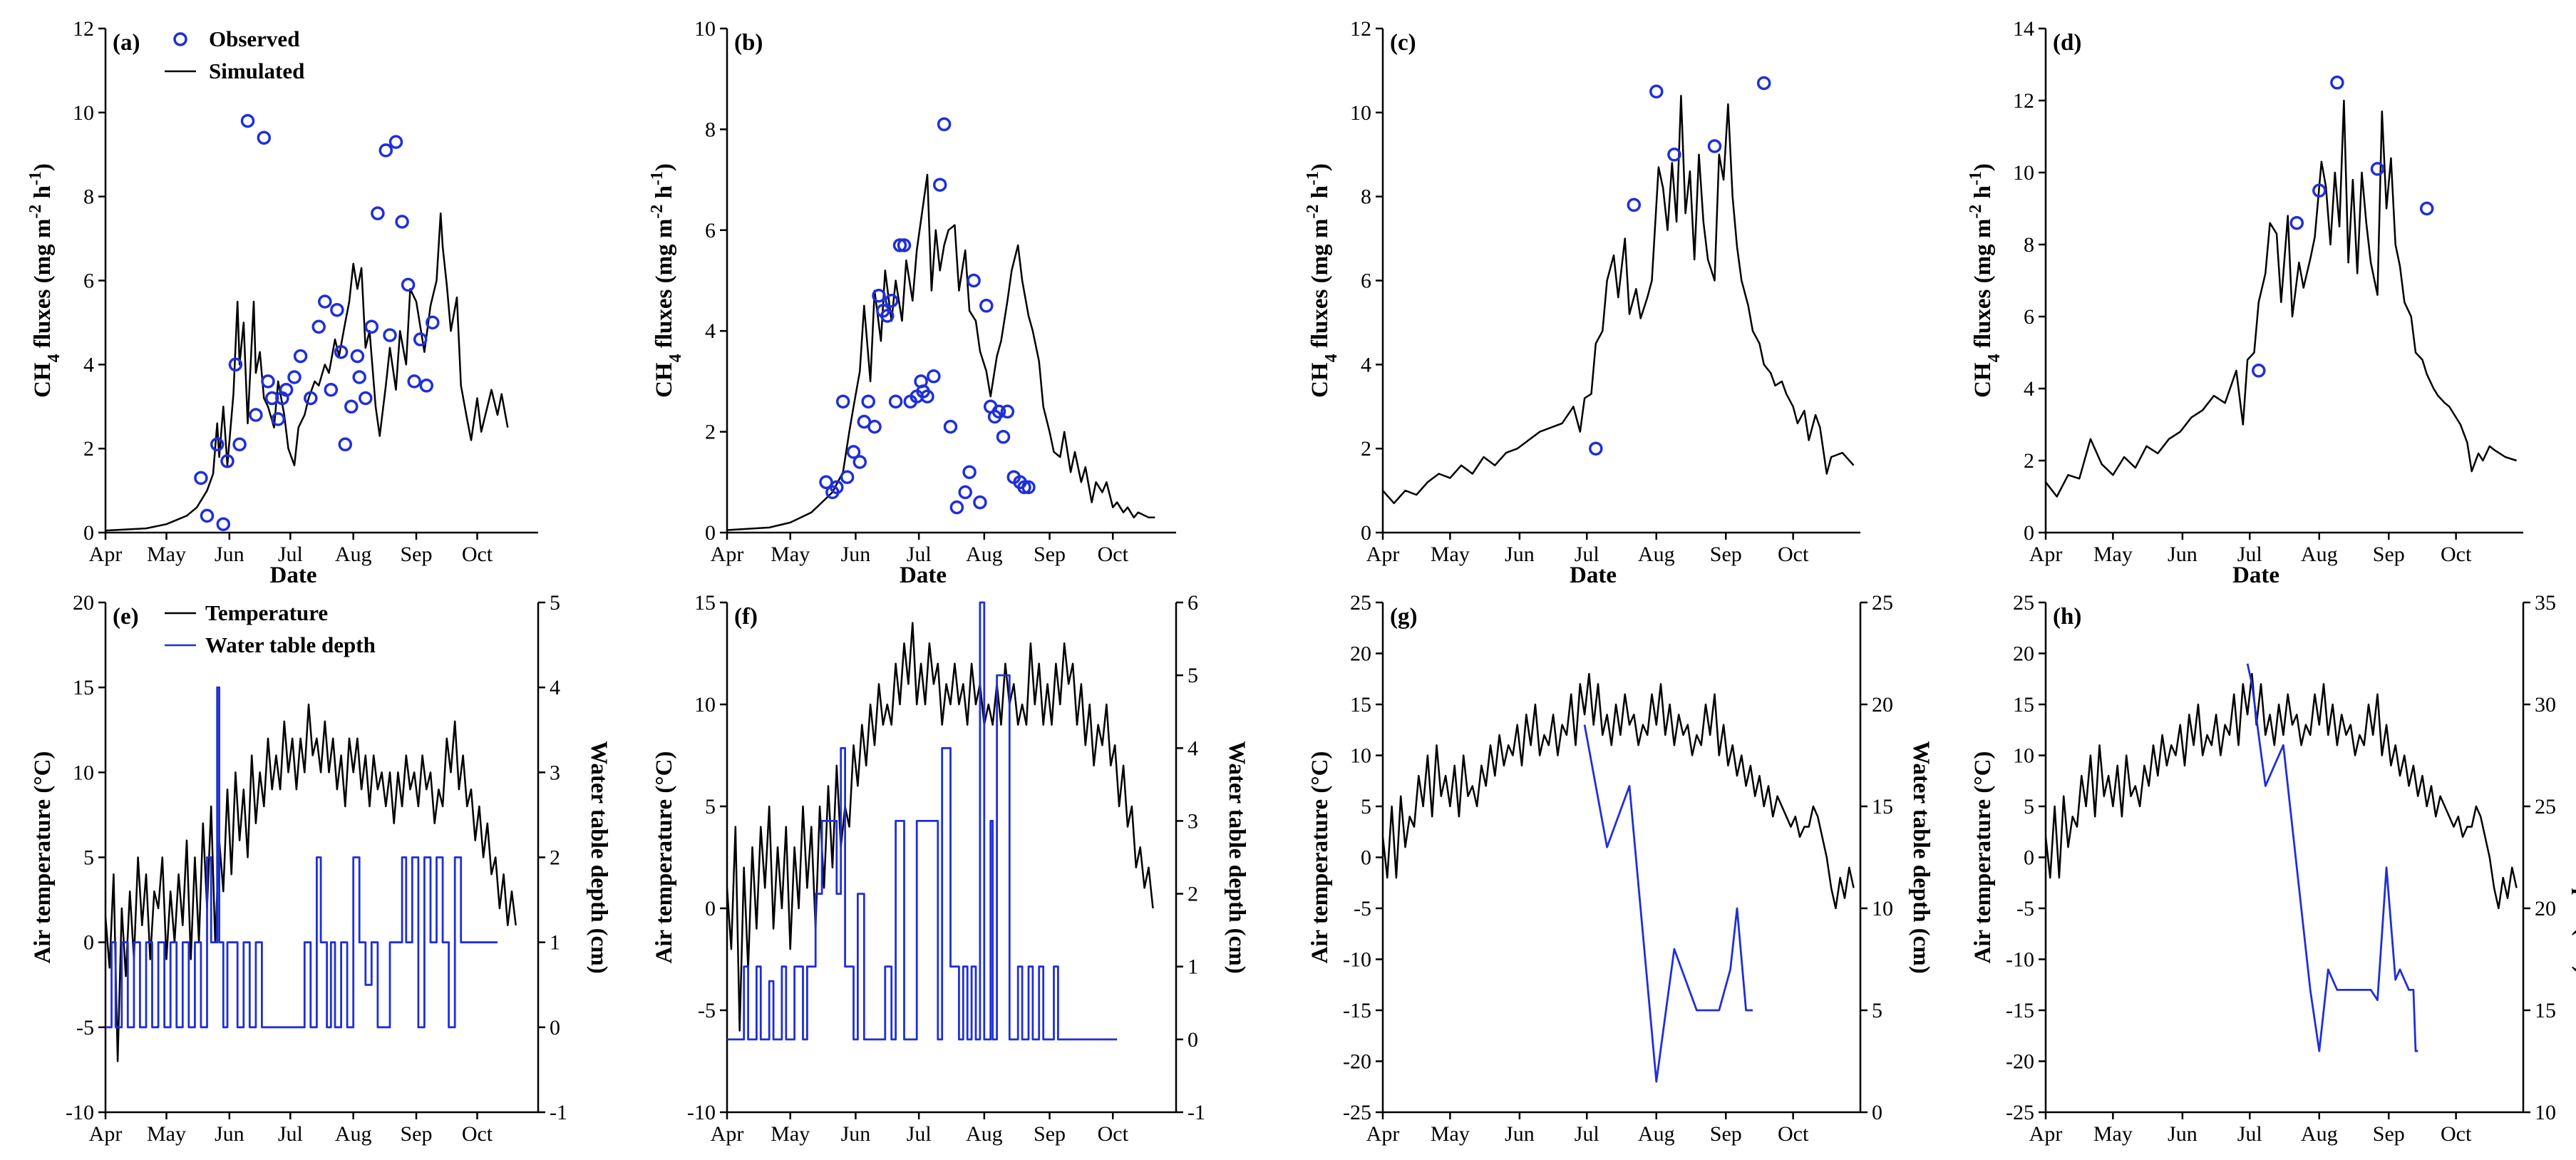 This screenshot has height=1160, width=2576. Describe the element at coordinates (2067, 617) in the screenshot. I see `panel-label: (h)` at that location.